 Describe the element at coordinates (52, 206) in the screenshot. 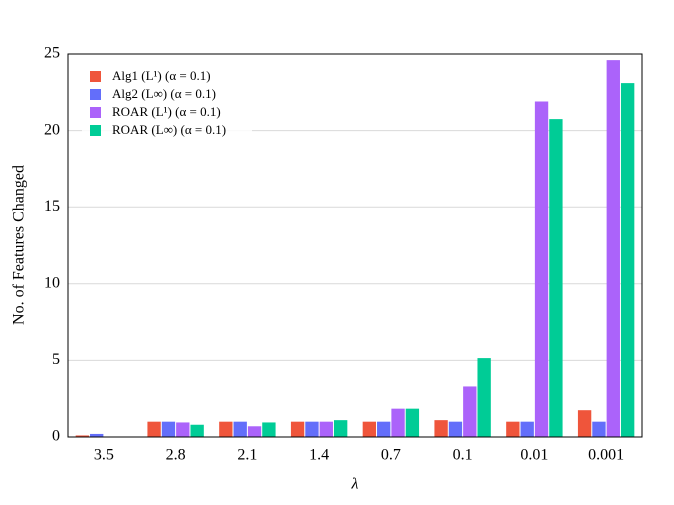

I see `y-tick-label: 15` at that location.